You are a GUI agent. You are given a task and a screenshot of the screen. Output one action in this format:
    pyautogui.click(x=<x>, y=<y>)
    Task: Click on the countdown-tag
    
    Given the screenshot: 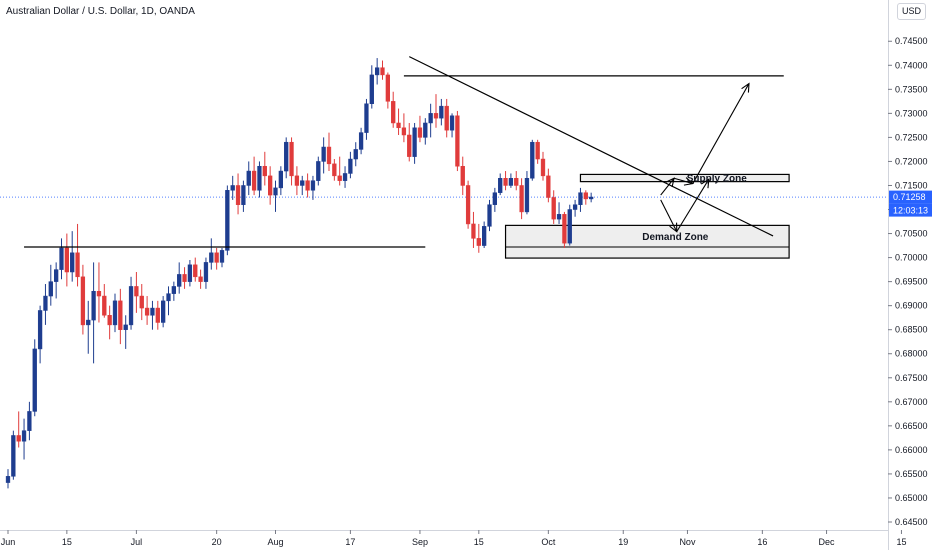 What is the action you would take?
    pyautogui.click(x=910, y=210)
    